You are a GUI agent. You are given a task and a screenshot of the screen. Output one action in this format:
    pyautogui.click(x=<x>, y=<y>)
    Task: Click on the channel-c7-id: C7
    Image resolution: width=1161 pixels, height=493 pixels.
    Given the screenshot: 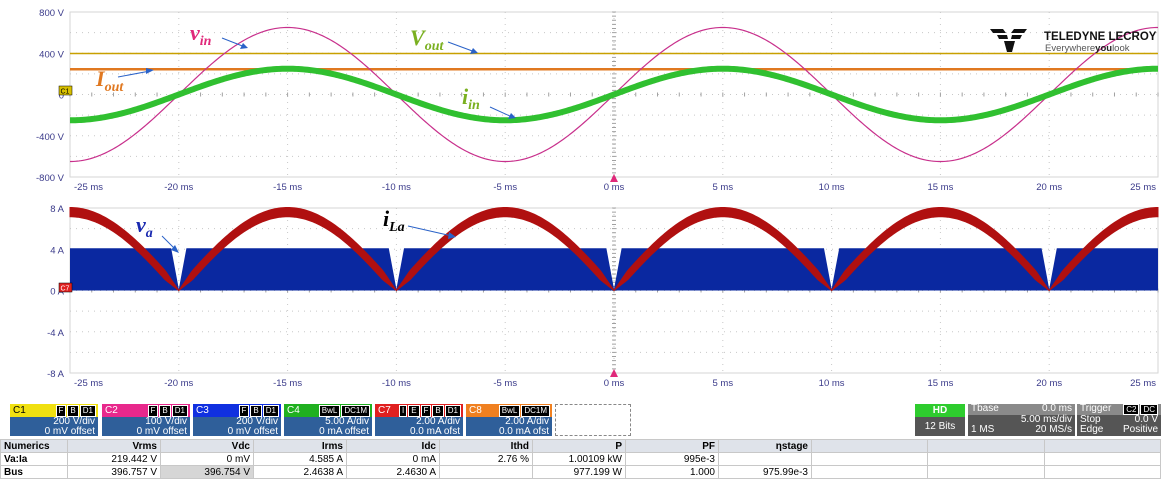 What is the action you would take?
    pyautogui.click(x=384, y=410)
    